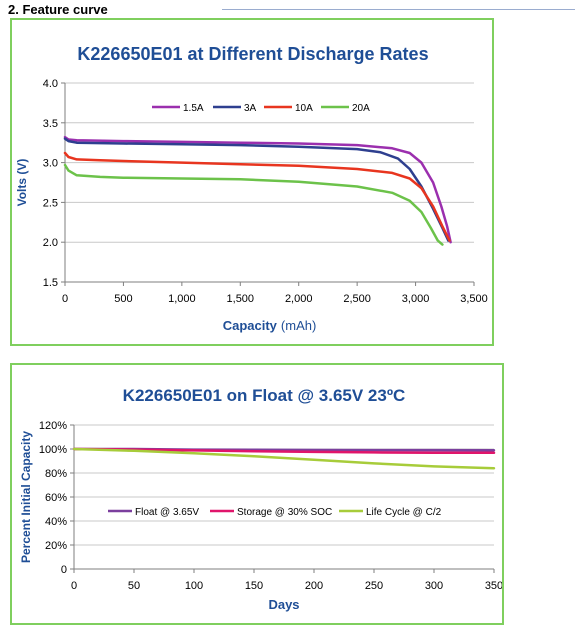 The width and height of the screenshot is (575, 625). Describe the element at coordinates (182, 299) in the screenshot. I see `x-tick-label: 1,000` at that location.